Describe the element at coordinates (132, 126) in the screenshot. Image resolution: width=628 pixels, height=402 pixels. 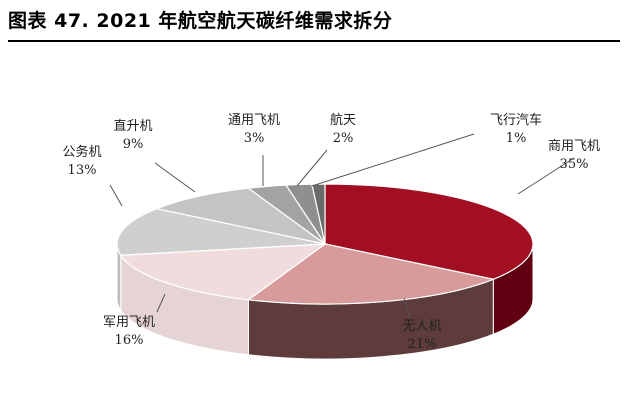
I see `category-label: 直升机` at that location.